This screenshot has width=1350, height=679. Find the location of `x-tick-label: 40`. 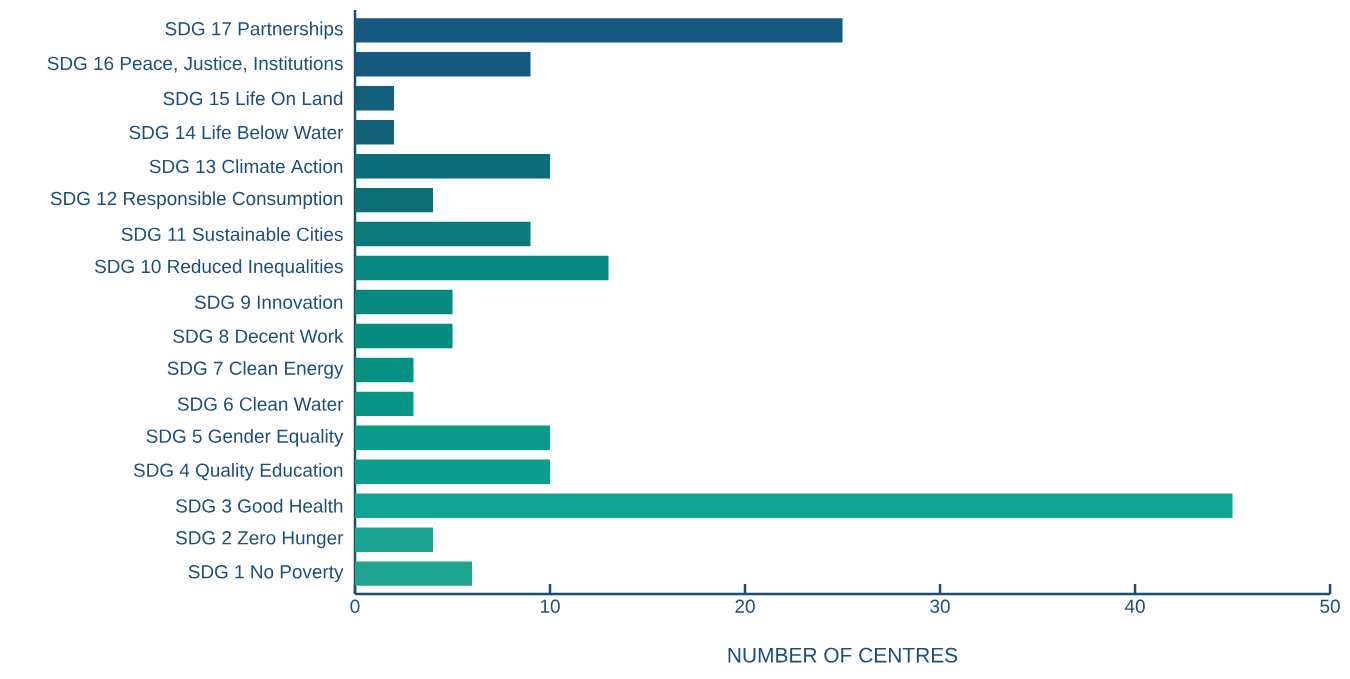

x-tick-label: 40 is located at coordinates (1134, 606).